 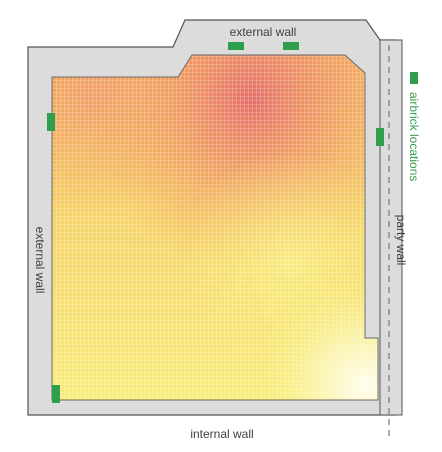 I want to click on party-wall-strip, so click(x=391, y=227).